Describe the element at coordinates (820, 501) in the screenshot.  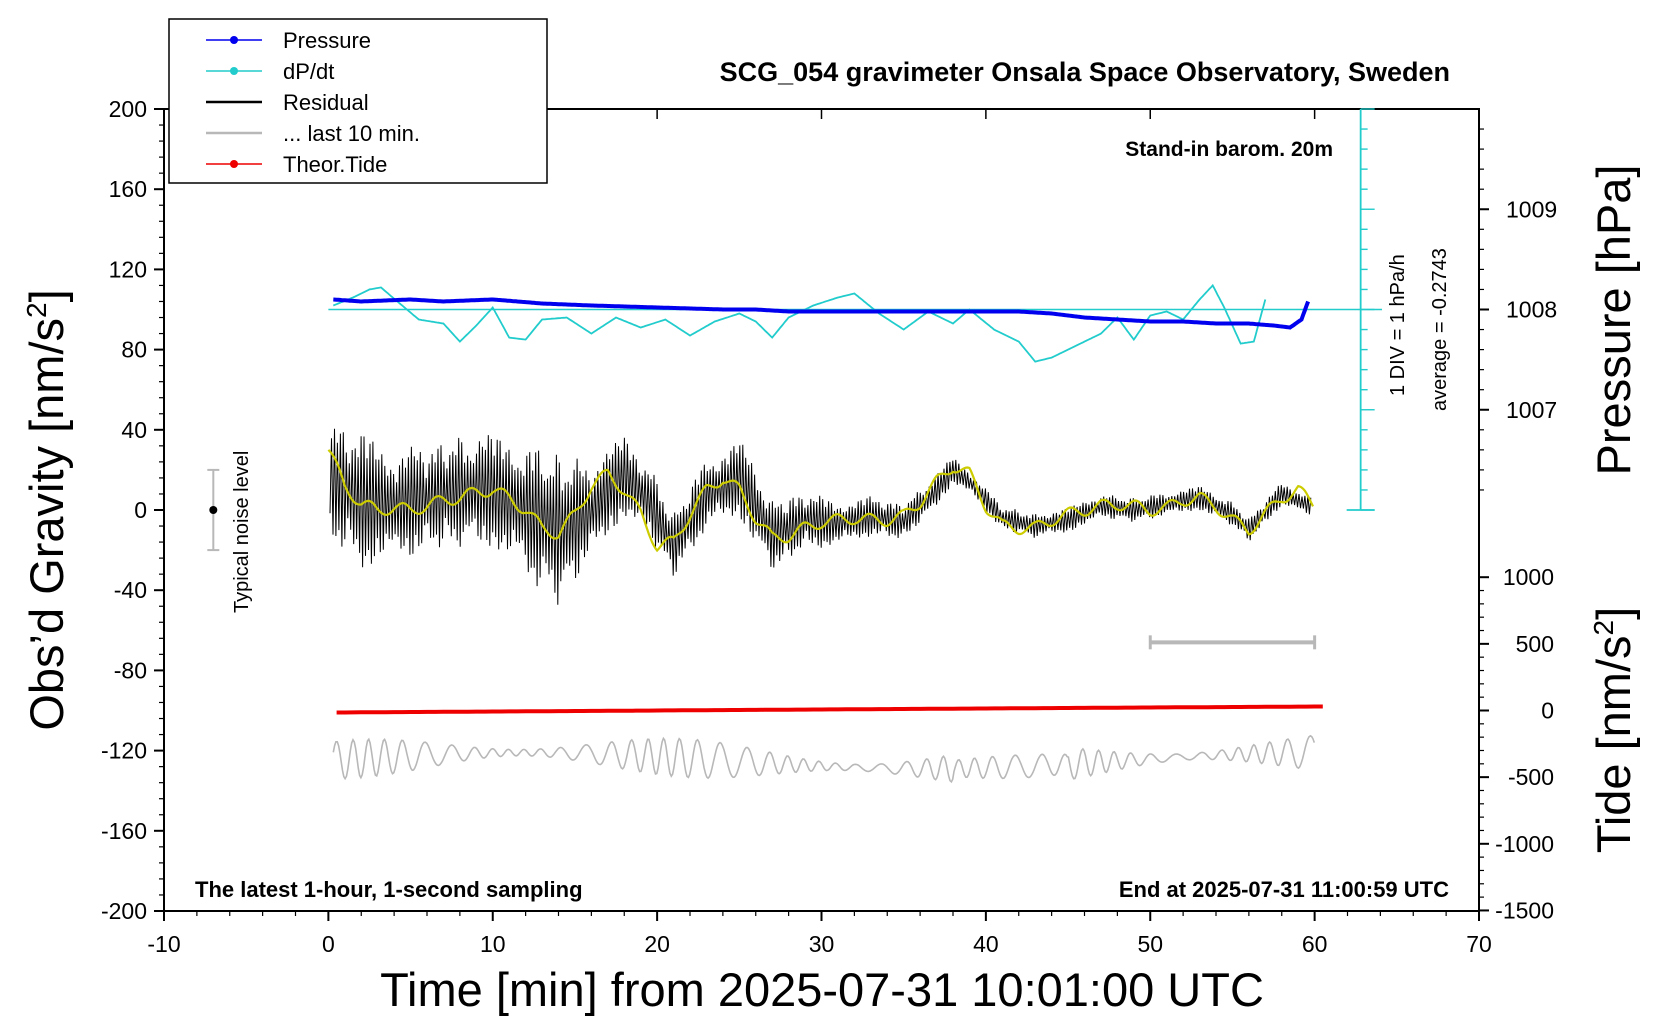
I see `series-residual-smoothed-line` at that location.